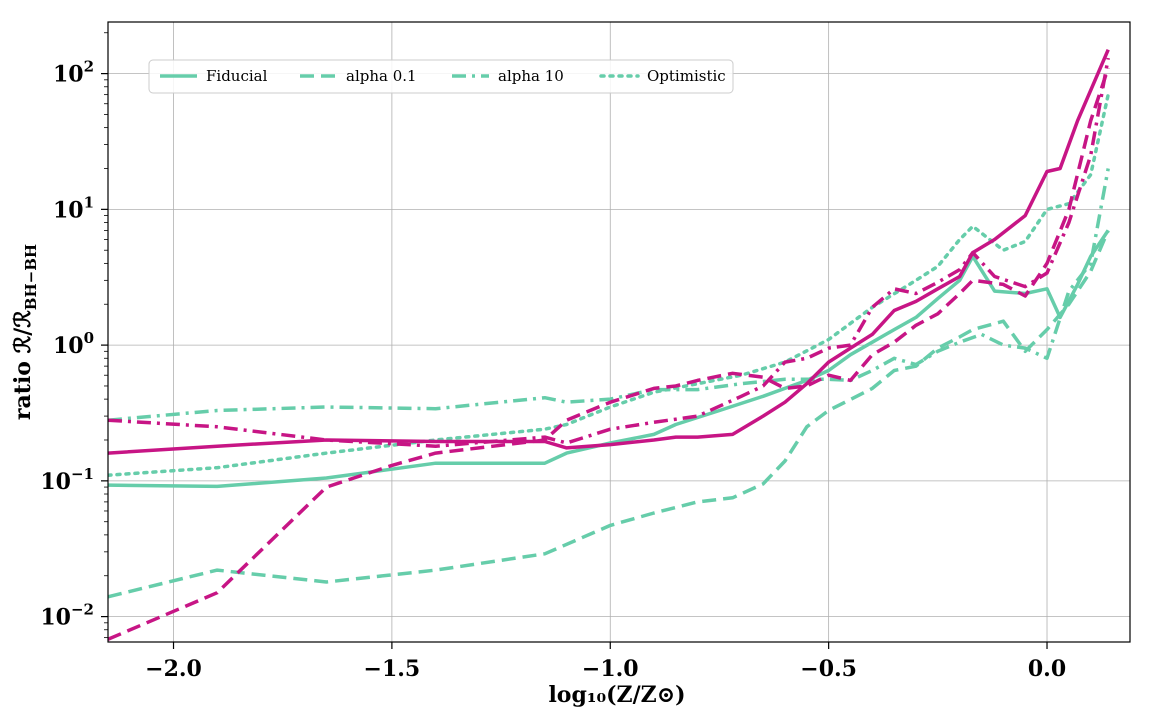 The width and height of the screenshot is (1152, 720). I want to click on legend-label: Optimistic, so click(686, 76).